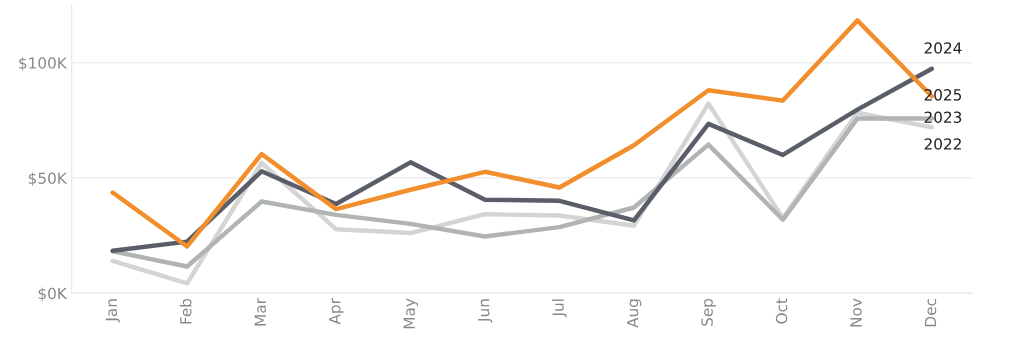 The height and width of the screenshot is (347, 1024). I want to click on x-tick-label: Apr, so click(336, 311).